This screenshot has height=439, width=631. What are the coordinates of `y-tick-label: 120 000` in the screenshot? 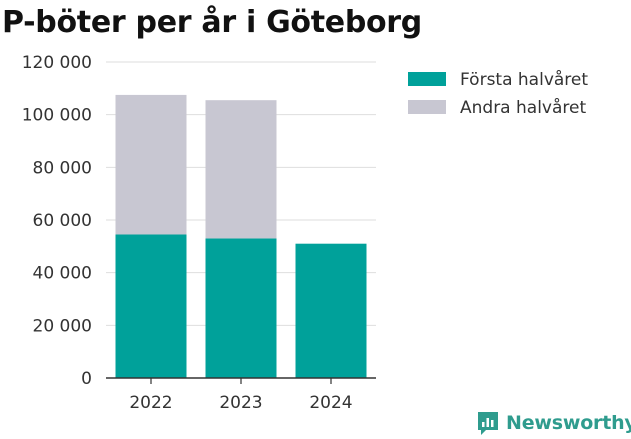 It's located at (57, 63).